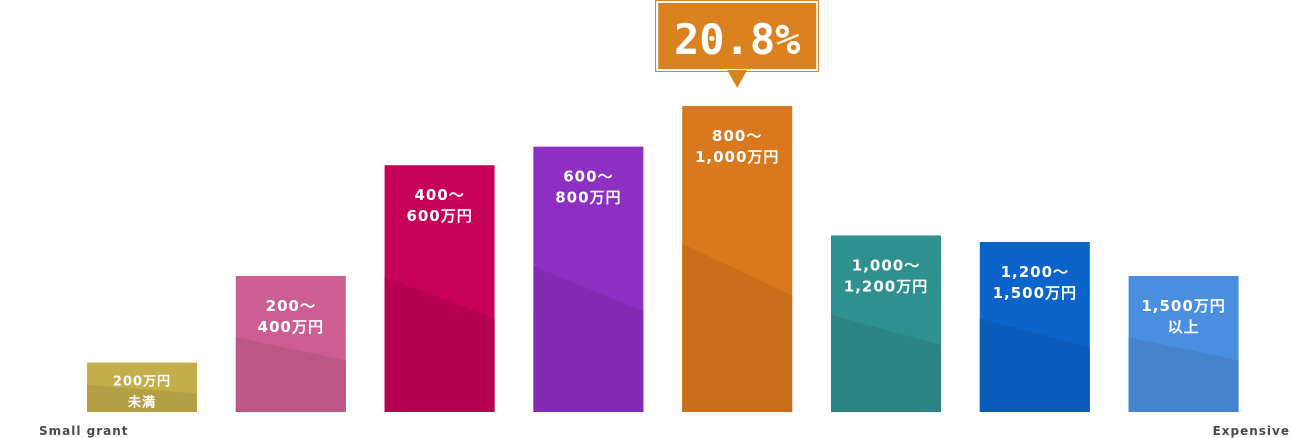 This screenshot has height=438, width=1292. I want to click on bar-label-7-line-0: 1,500万円, so click(1183, 306).